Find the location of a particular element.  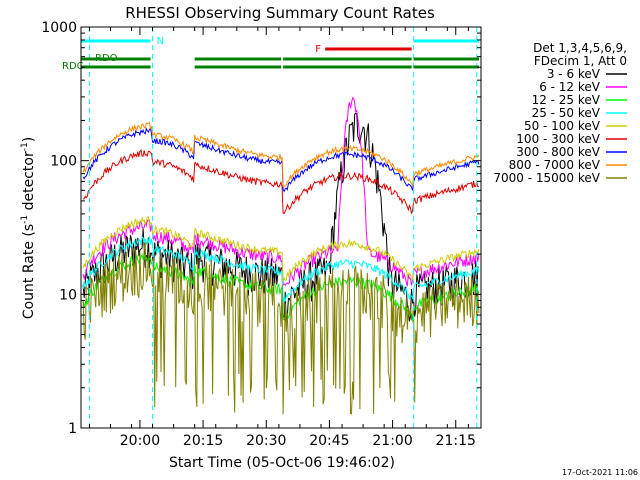

flag-f: F is located at coordinates (363, 49).